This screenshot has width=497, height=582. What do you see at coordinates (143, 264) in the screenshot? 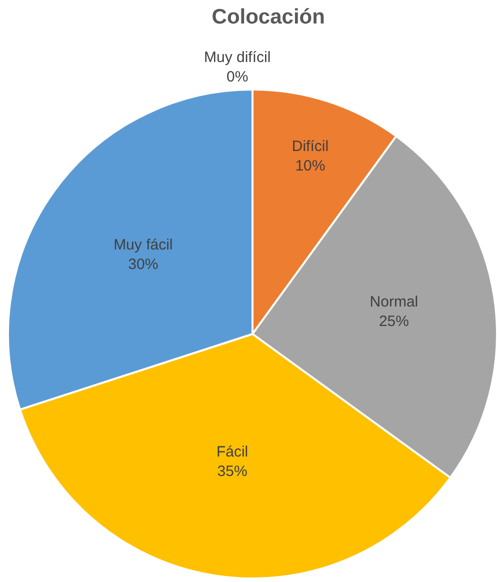
I see `data-label: 30%` at bounding box center [143, 264].